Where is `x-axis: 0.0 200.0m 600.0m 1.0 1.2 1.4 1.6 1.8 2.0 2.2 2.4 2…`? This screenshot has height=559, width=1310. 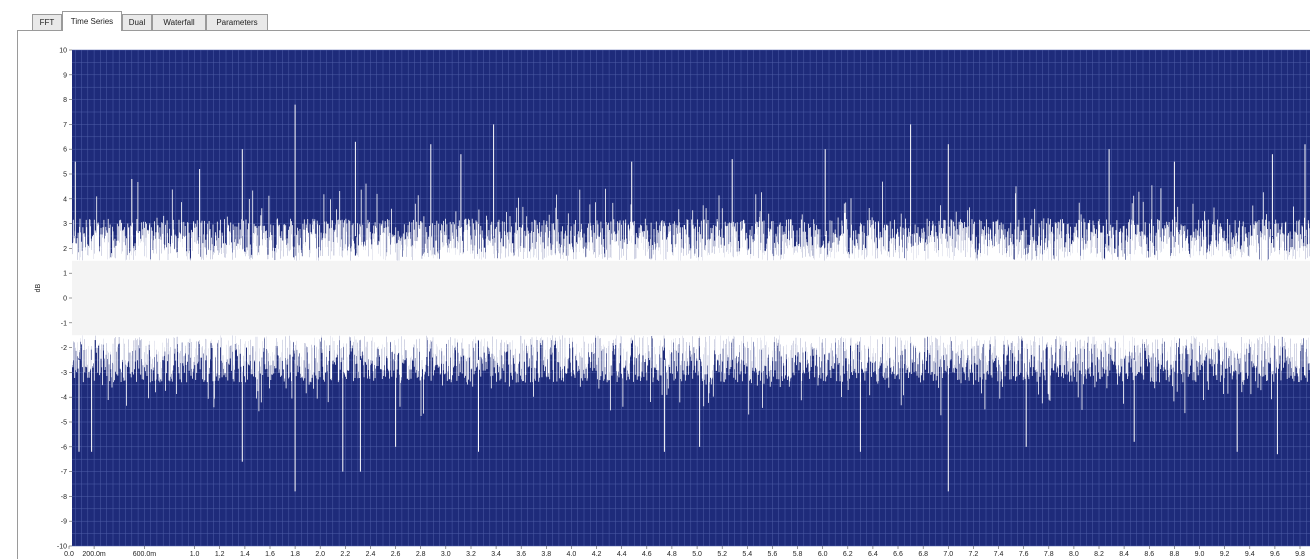
x-axis: 0.0 200.0m 600.0m 1.0 1.2 1.4 1.6 1.8 2.0 2.2 2.4 2… is located at coordinates (684, 552).